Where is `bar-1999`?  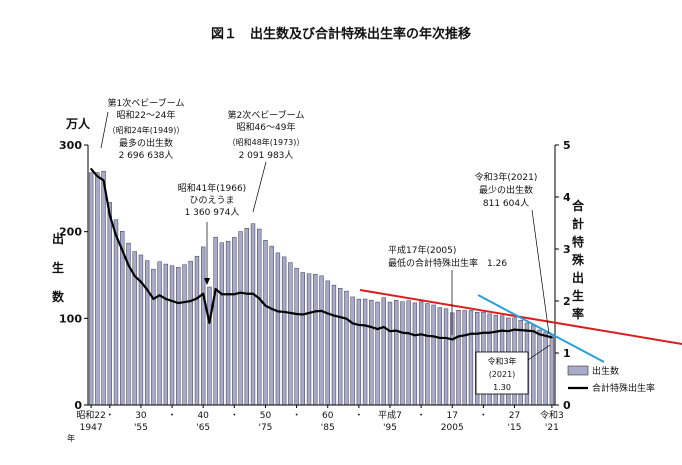
bar-1999 is located at coordinates (415, 354).